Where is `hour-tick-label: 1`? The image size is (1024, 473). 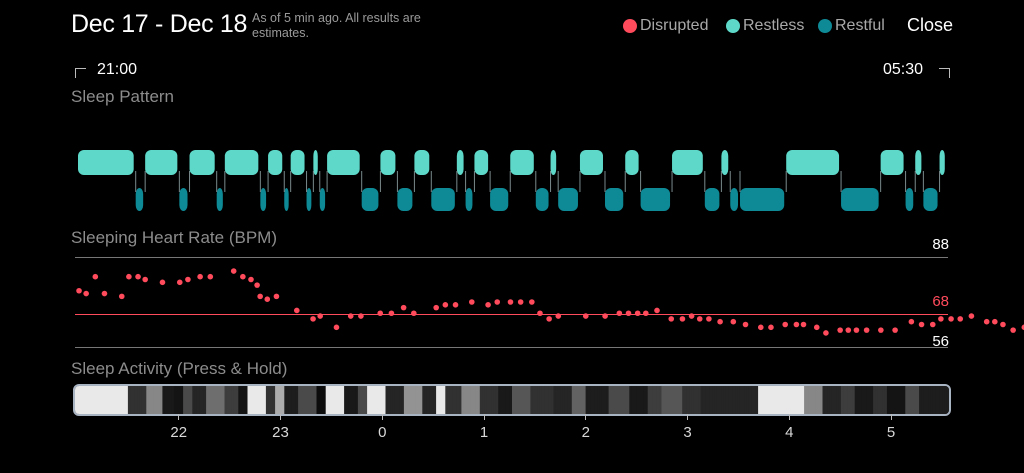 hour-tick-label: 1 is located at coordinates (484, 432).